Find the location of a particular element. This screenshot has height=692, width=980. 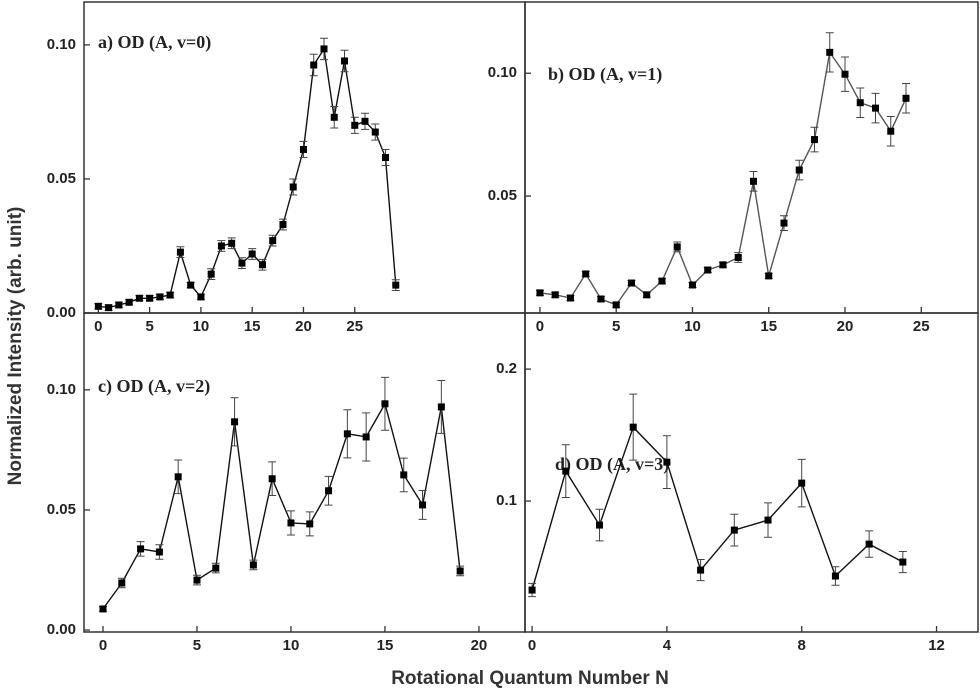

x-tick-label: 20 is located at coordinates (845, 326).